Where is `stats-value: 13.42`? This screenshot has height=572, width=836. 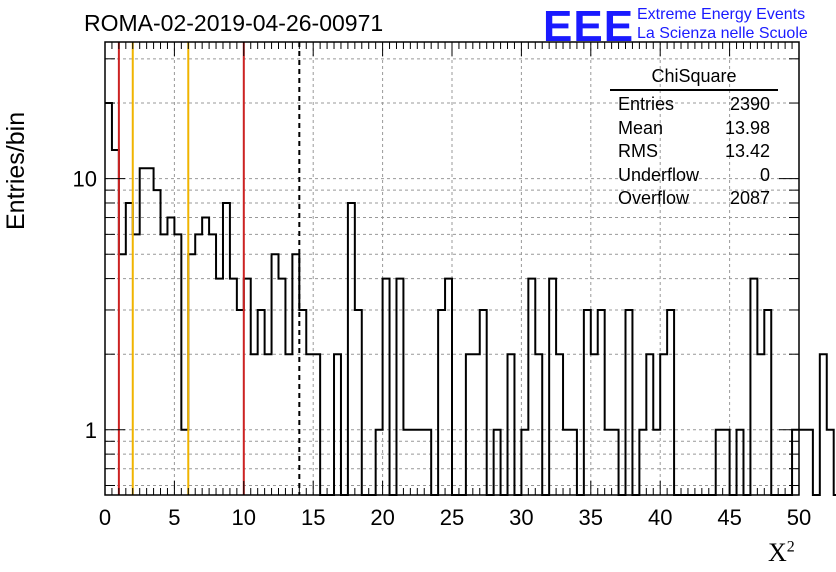 stats-value: 13.42 is located at coordinates (747, 151).